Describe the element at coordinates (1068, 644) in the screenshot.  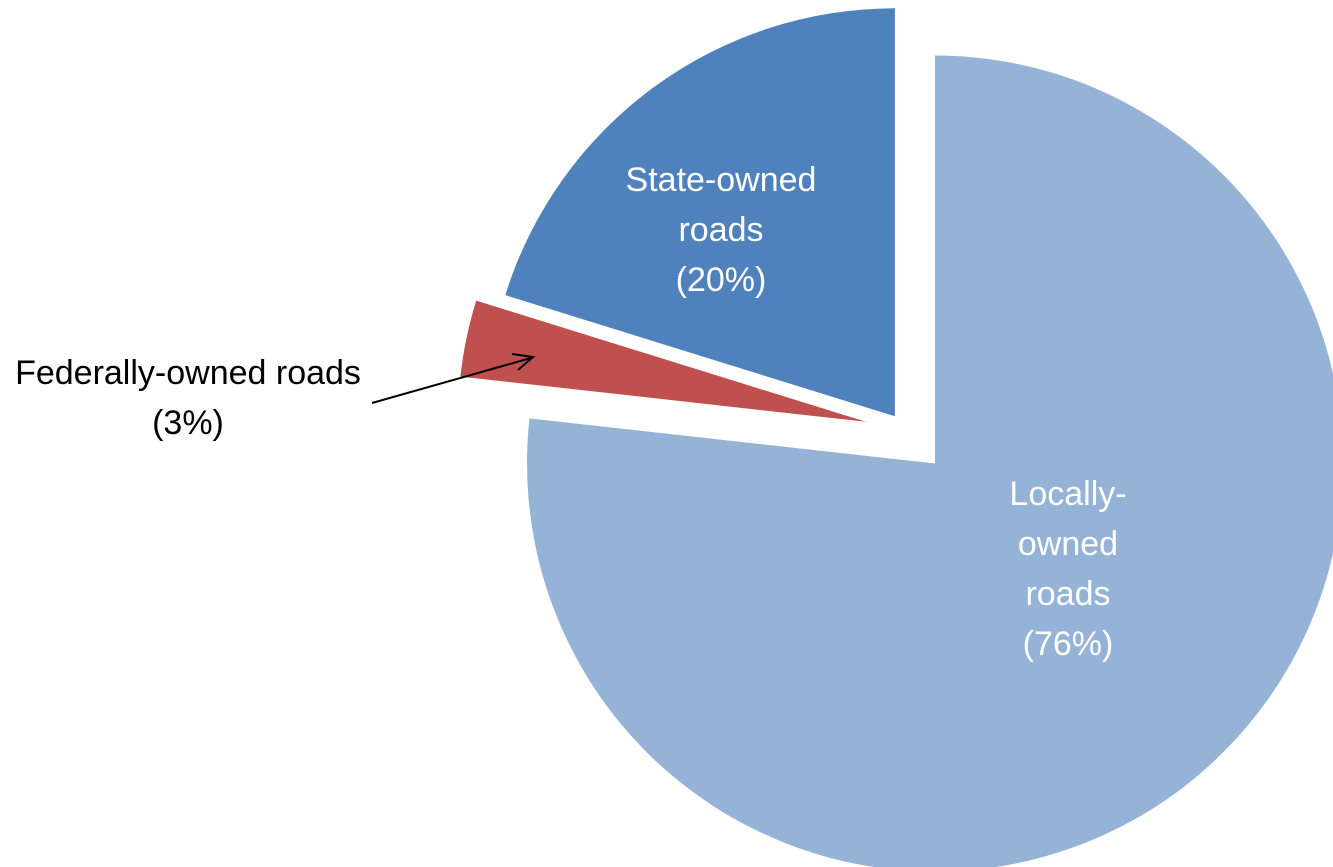
I see `value-label: (76%)` at that location.